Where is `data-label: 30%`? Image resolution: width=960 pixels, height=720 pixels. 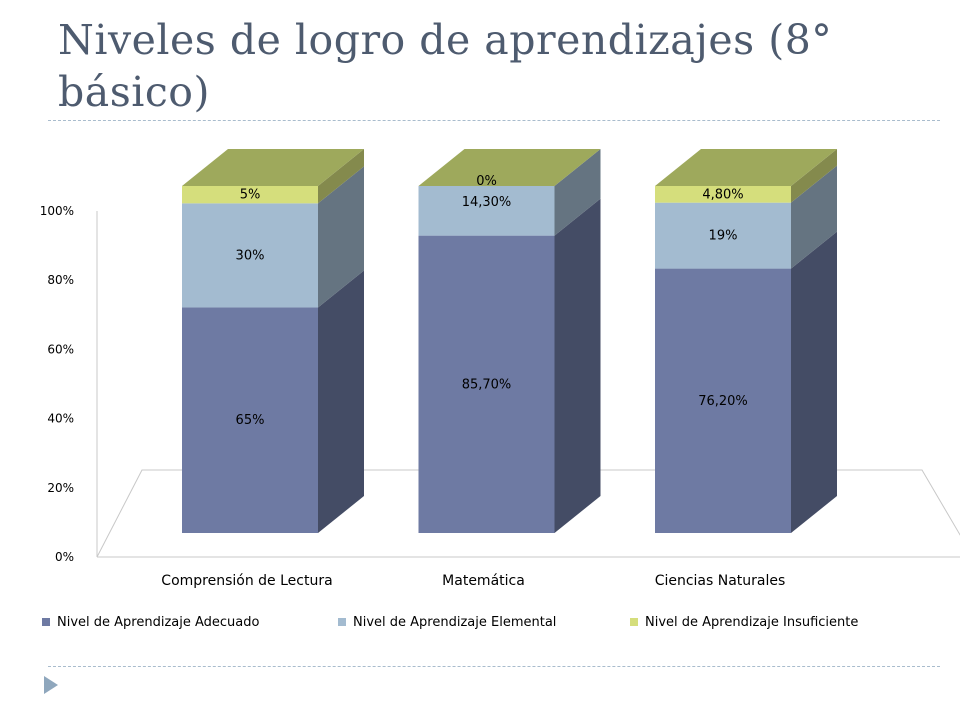 data-label: 30% is located at coordinates (250, 255).